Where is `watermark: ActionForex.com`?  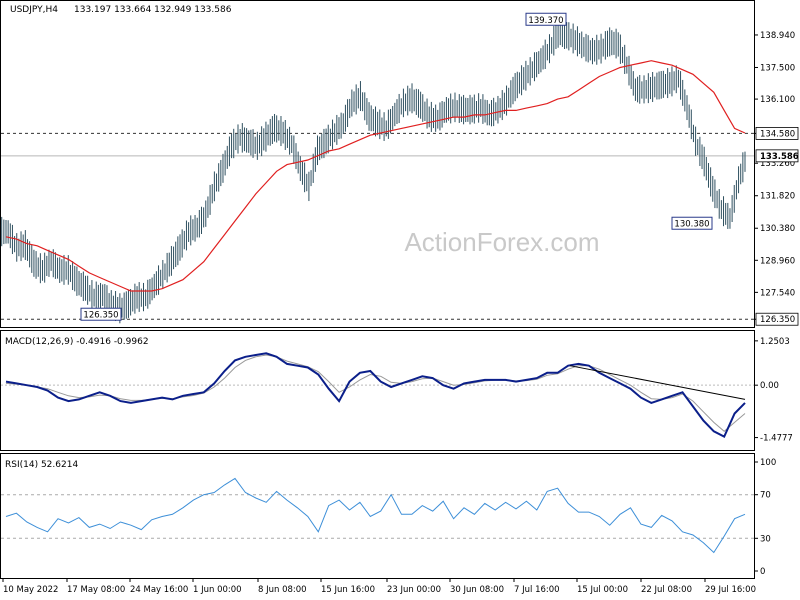
watermark: ActionForex.com is located at coordinates (501, 242).